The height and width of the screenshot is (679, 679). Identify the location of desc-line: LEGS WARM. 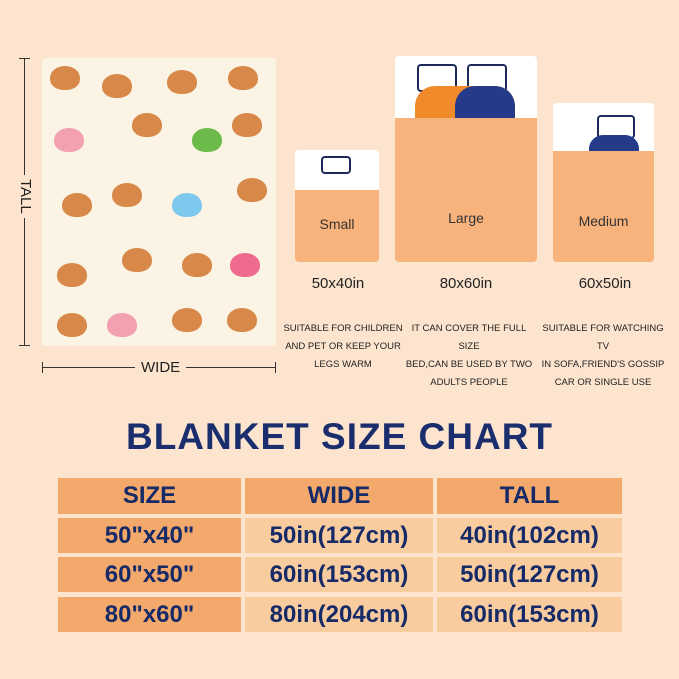
(343, 364).